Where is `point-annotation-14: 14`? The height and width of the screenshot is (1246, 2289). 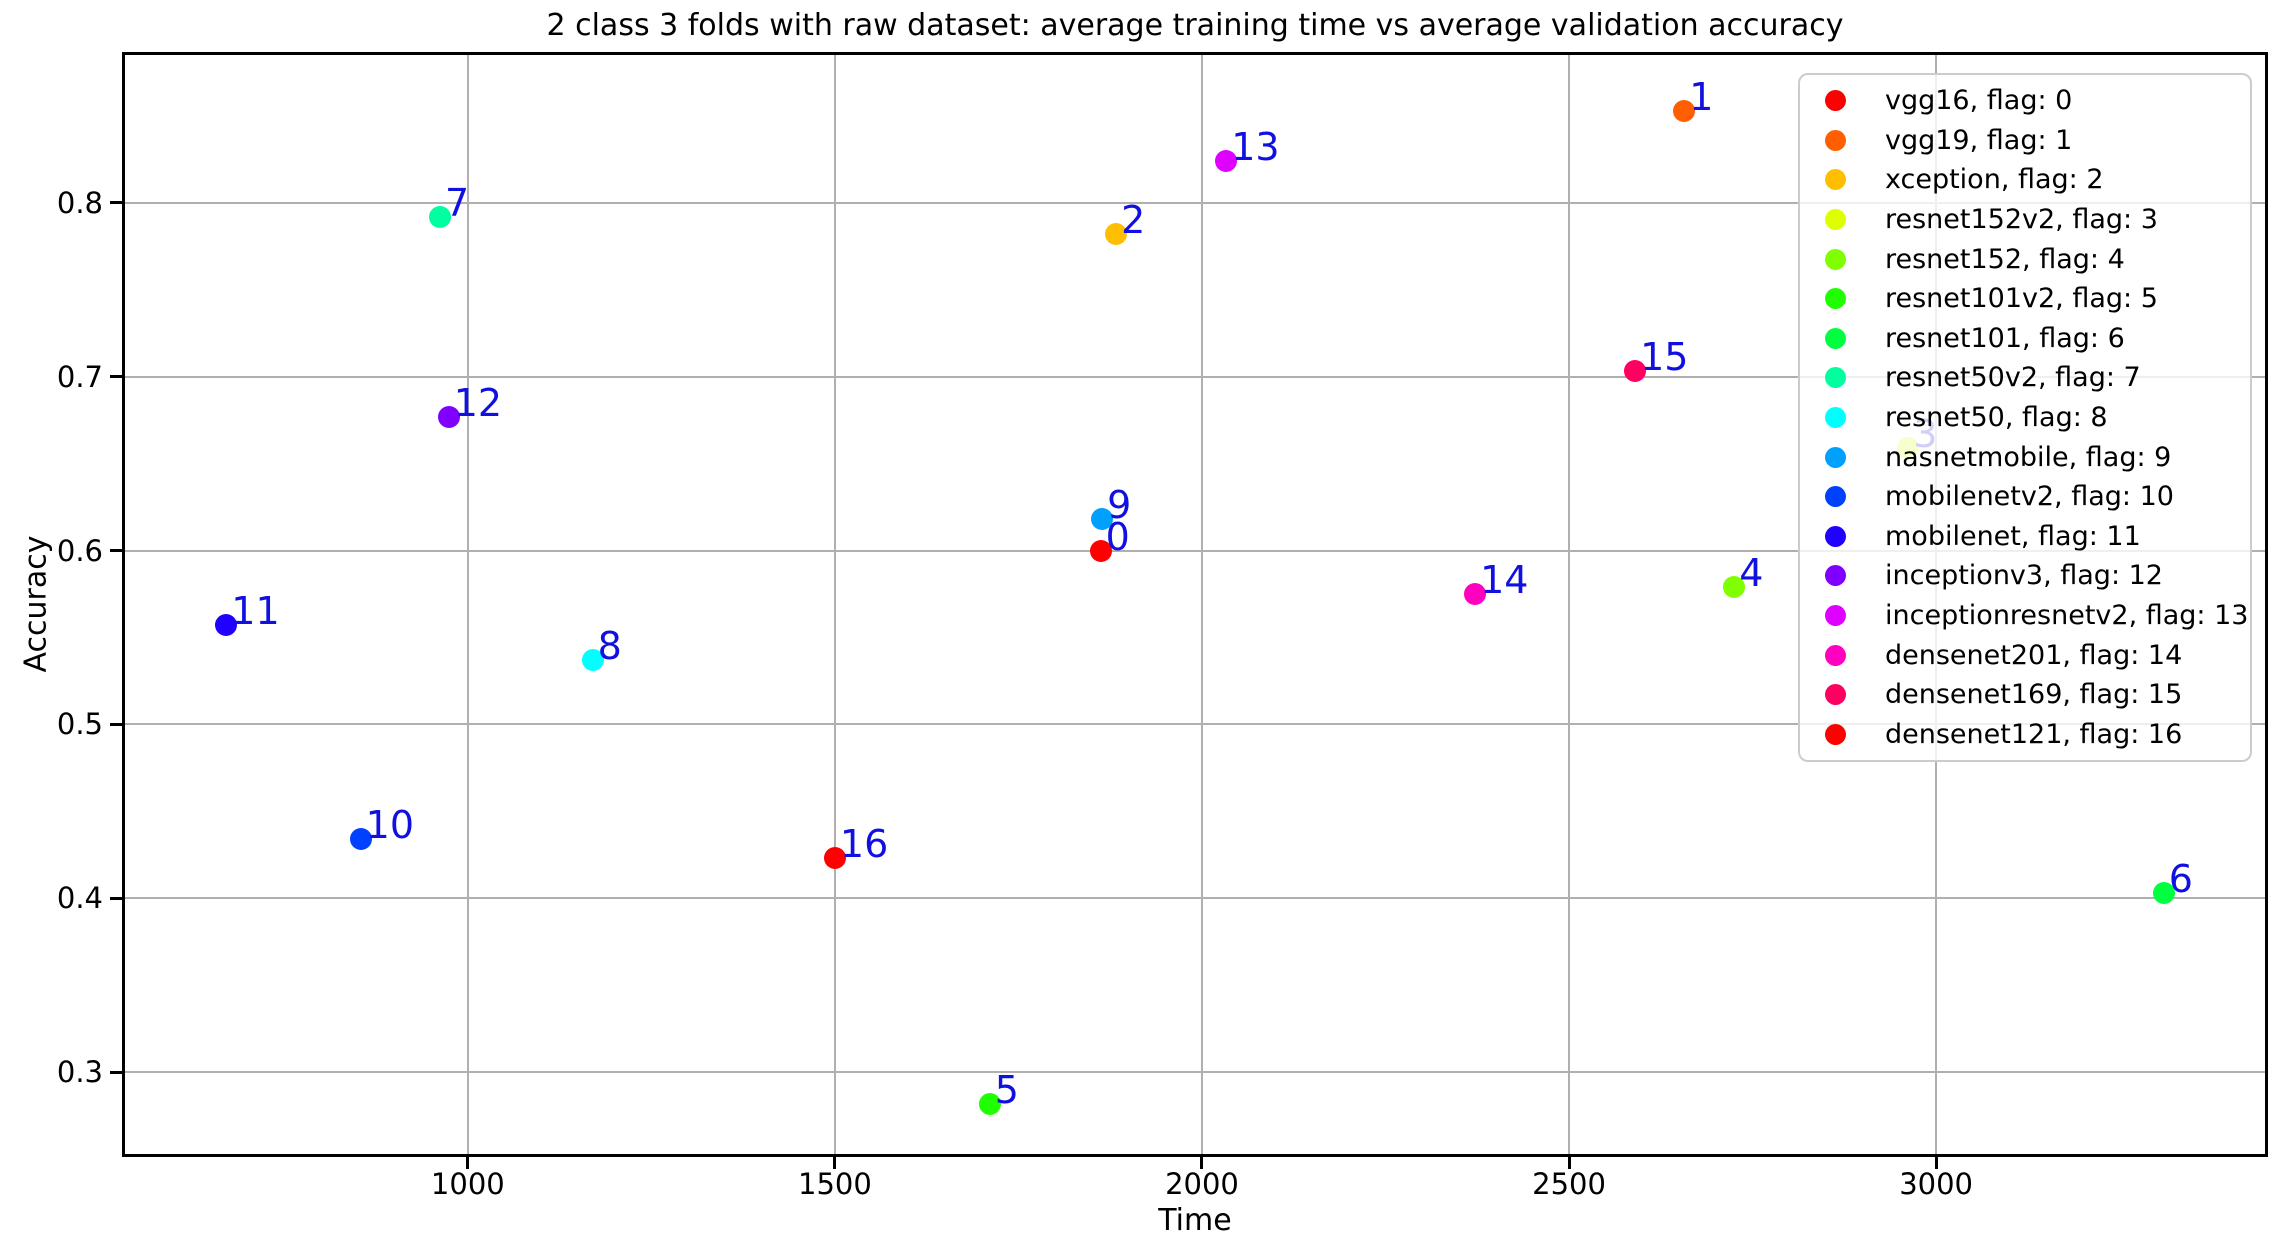 point-annotation-14: 14 is located at coordinates (1504, 580).